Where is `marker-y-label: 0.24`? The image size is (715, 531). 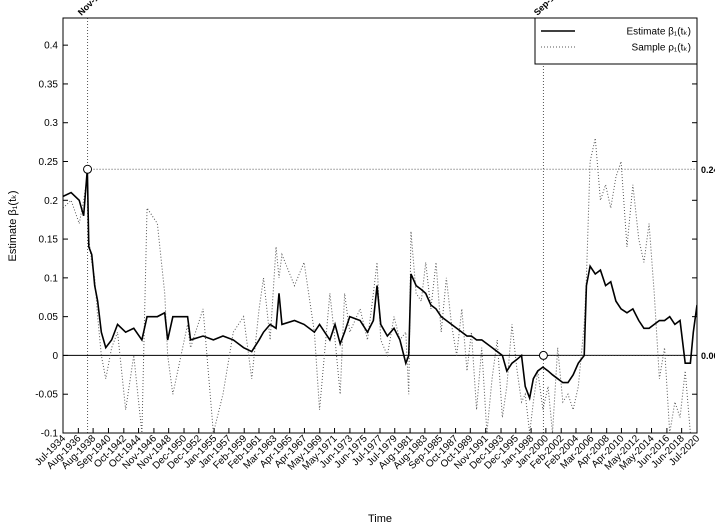
marker-y-label: 0.24 is located at coordinates (708, 170).